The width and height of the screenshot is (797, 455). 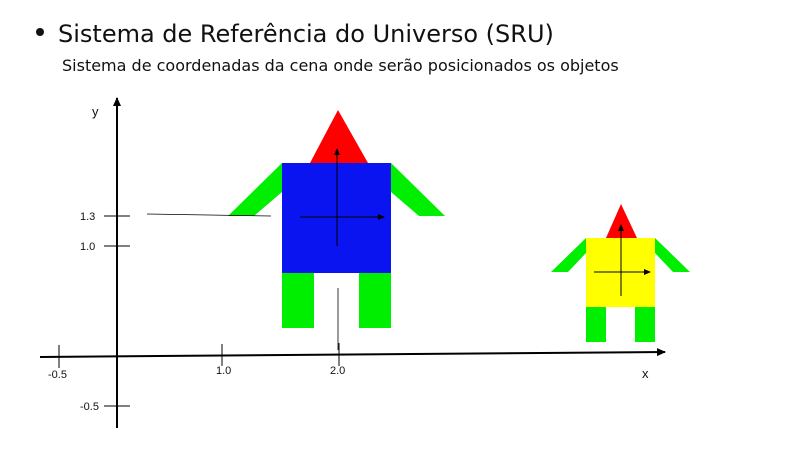 I want to click on bullet-icon, so click(x=40, y=32).